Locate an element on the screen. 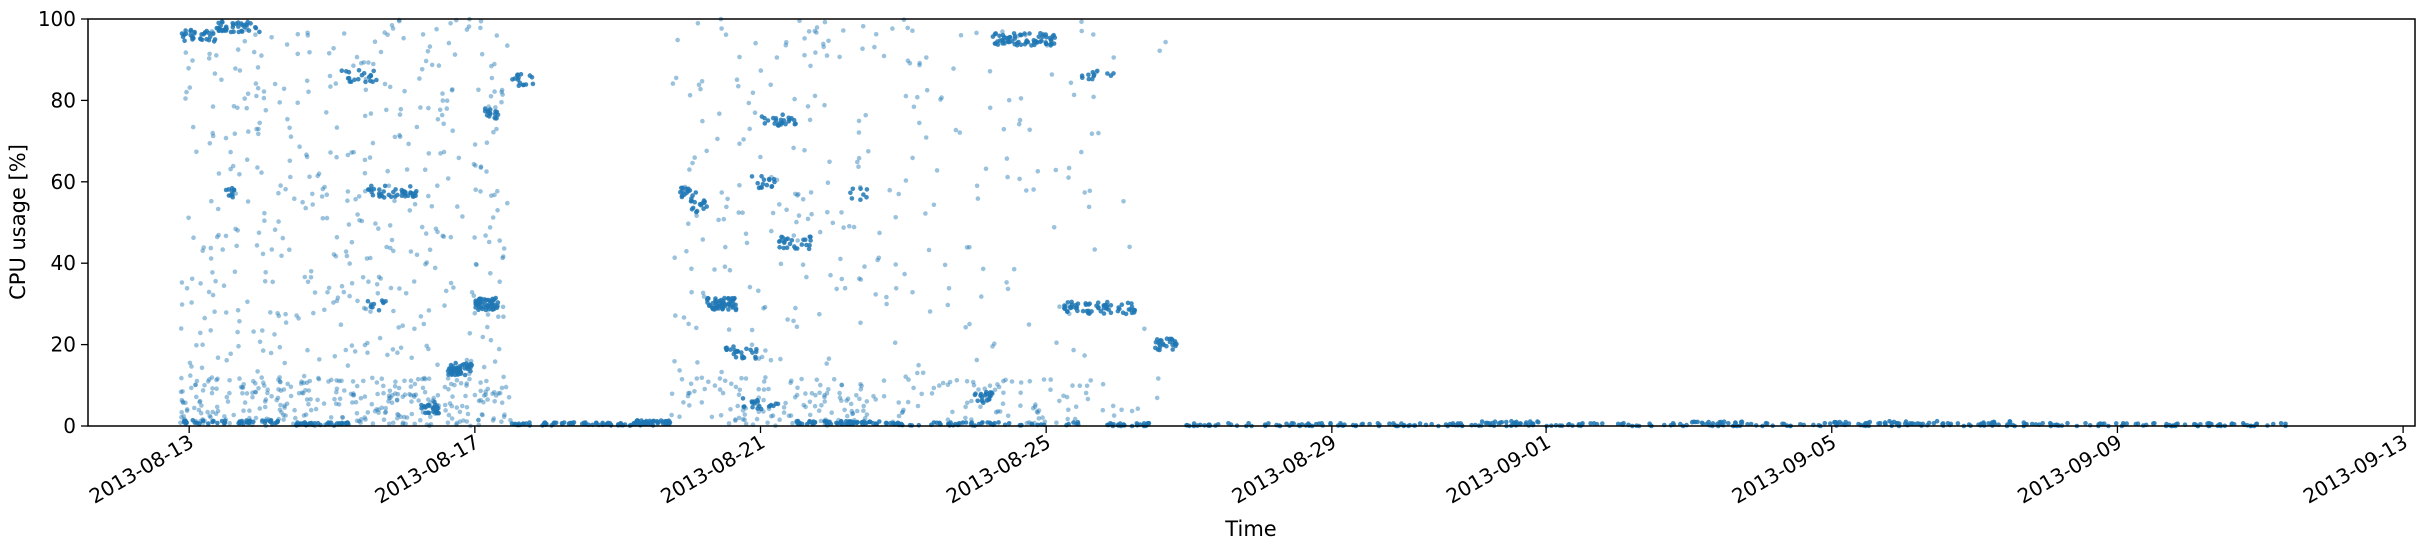 This screenshot has width=2424, height=551. x-tick-label: 2013-08-17 is located at coordinates (427, 469).